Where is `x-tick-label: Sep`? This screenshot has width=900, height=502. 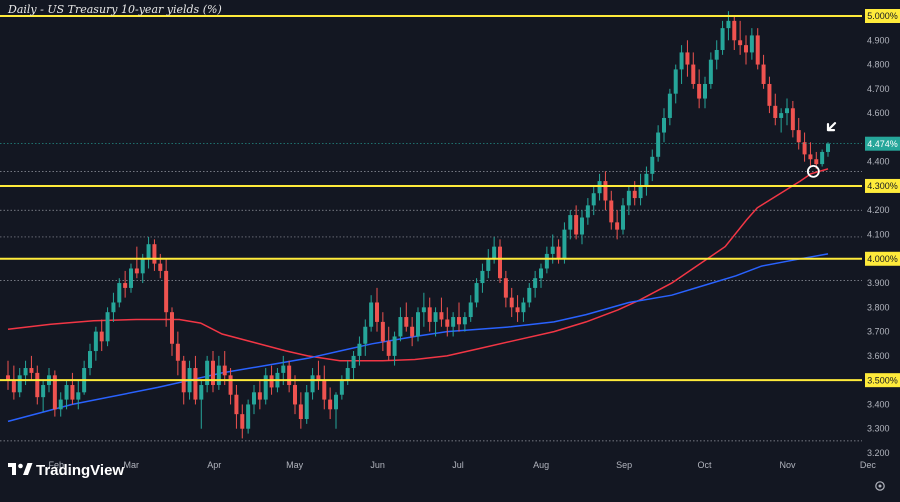
x-tick-label: Sep is located at coordinates (624, 465).